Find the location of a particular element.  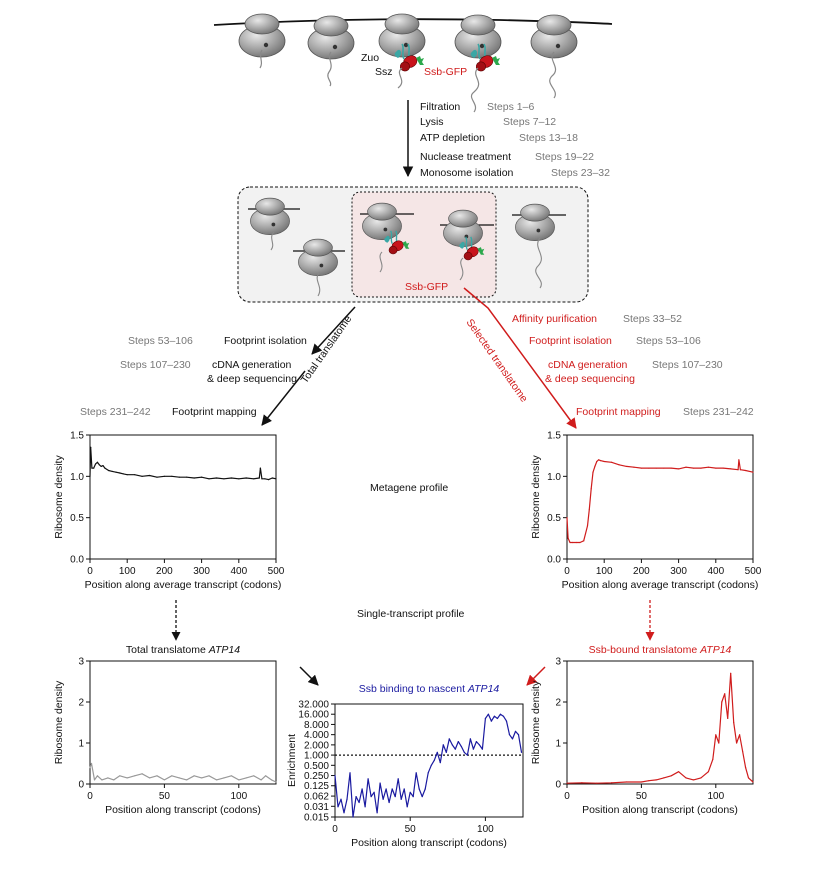

x-axis-label: Position along transcript (codons) is located at coordinates (429, 843).